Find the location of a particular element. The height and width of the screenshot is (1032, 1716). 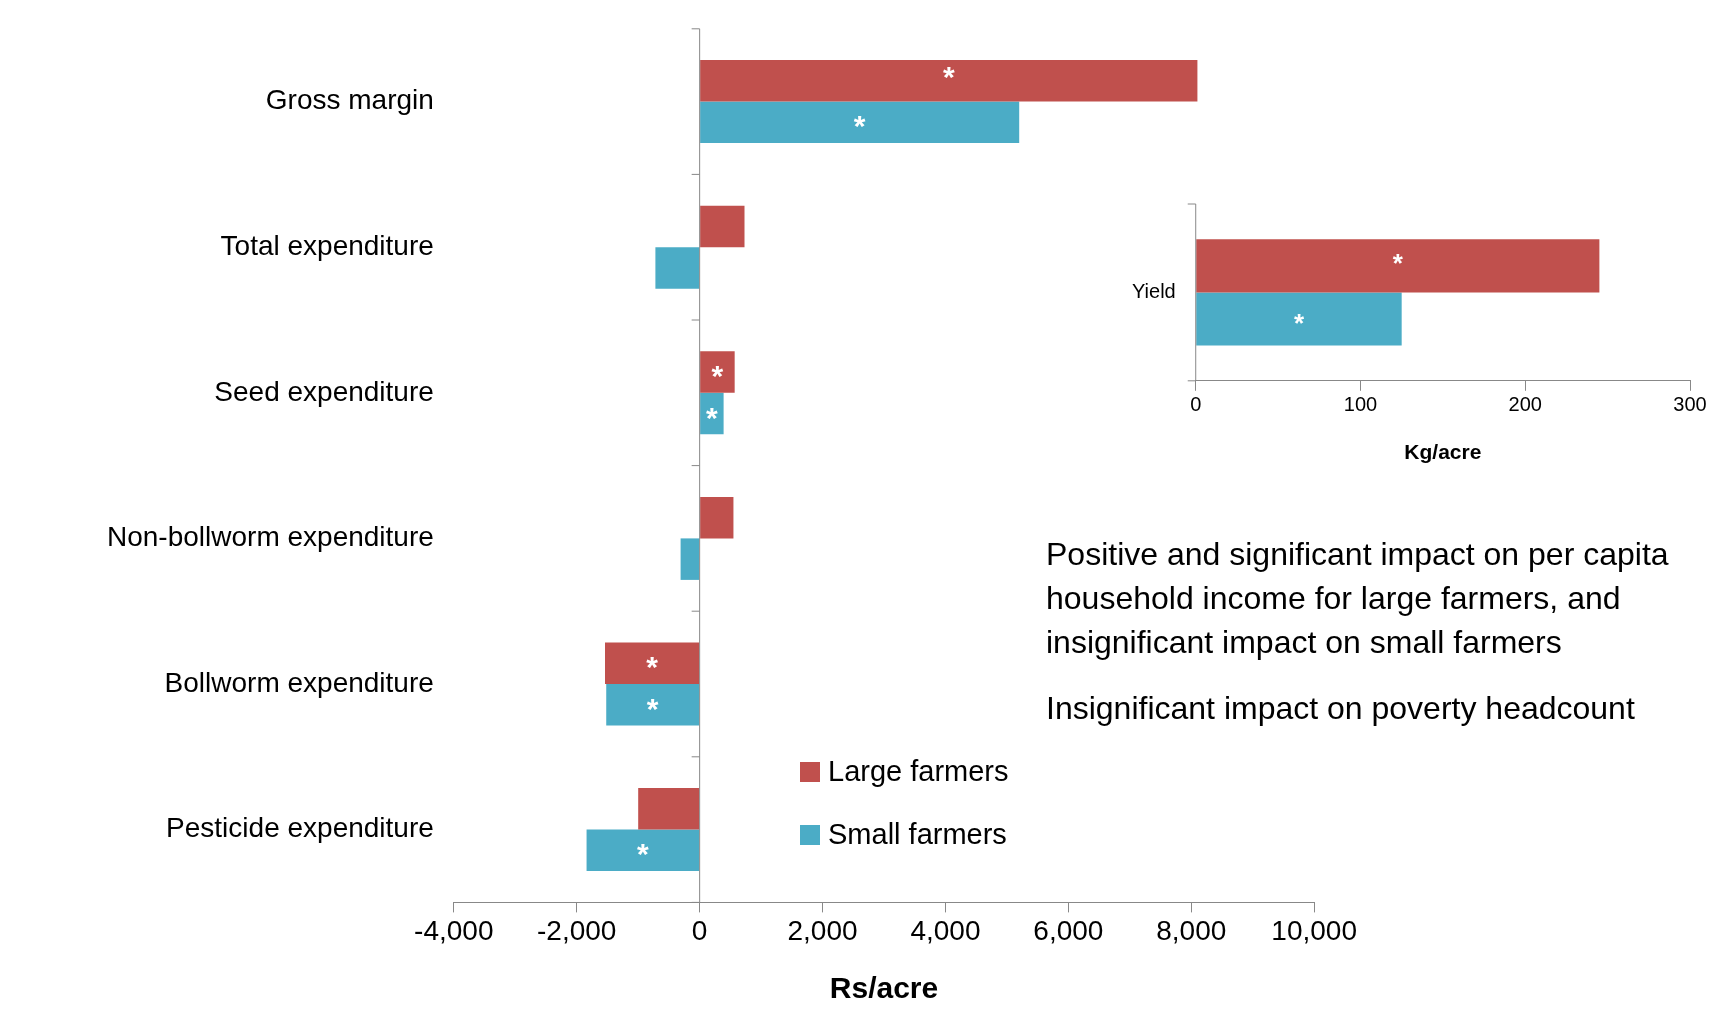

x-axis-title: Rs/acre is located at coordinates (884, 988).